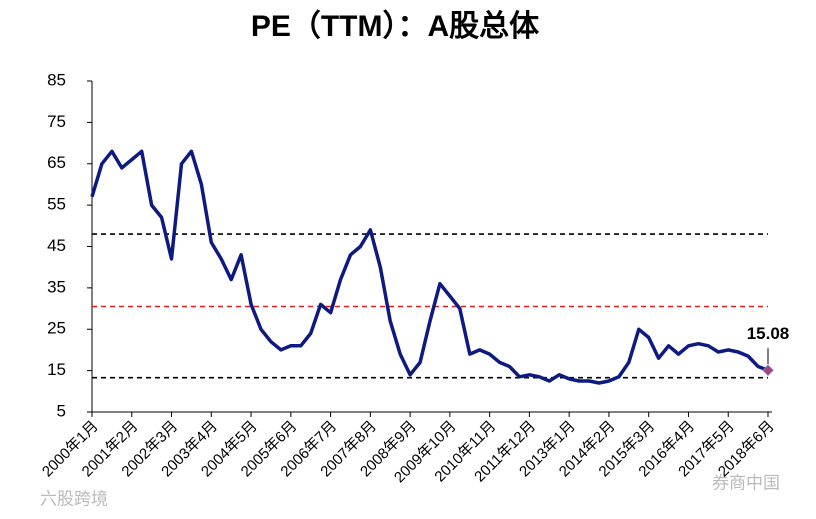 This screenshot has height=519, width=816. What do you see at coordinates (56, 286) in the screenshot?
I see `y-tick-label: 35` at bounding box center [56, 286].